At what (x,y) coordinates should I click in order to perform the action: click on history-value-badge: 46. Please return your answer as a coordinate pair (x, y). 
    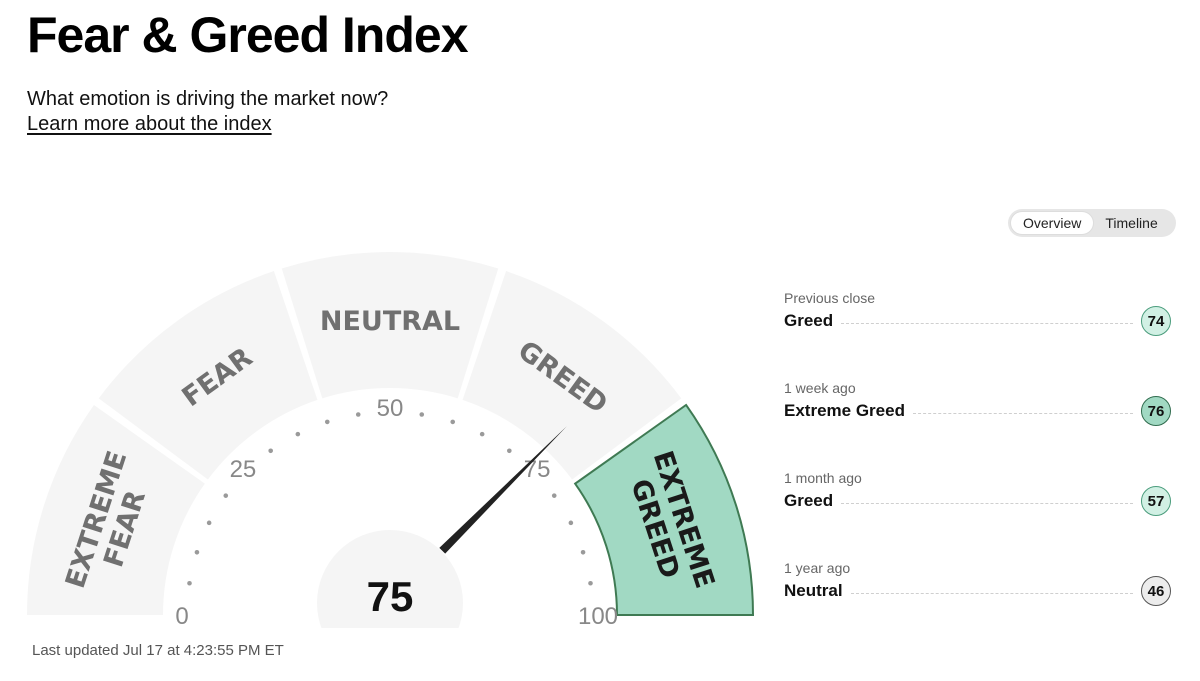
    Looking at the image, I should click on (1156, 591).